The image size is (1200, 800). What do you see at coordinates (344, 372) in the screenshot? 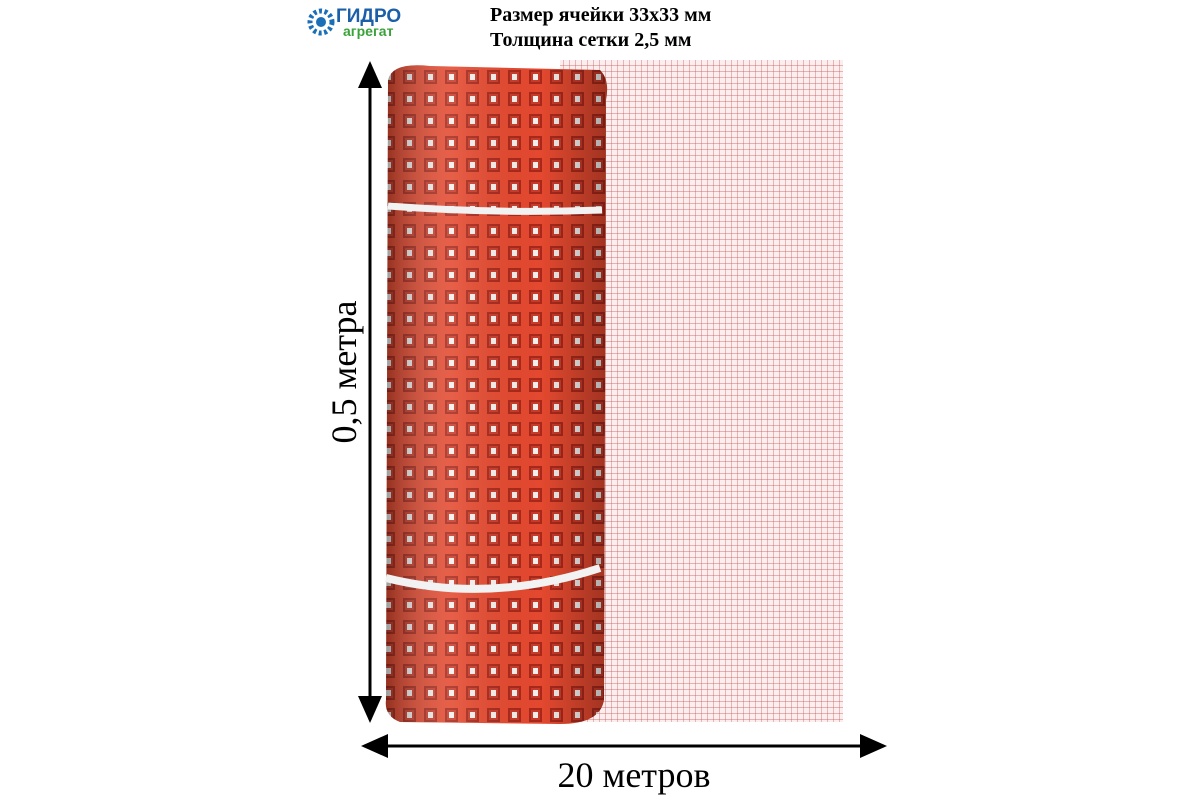
I see `height-label: 0,5 метра` at bounding box center [344, 372].